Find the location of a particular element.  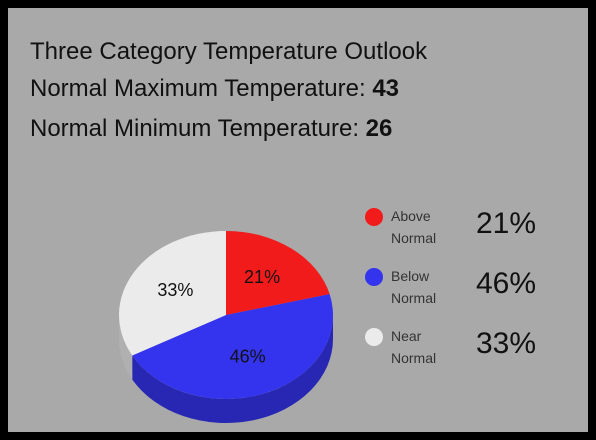

legend-value: 21% is located at coordinates (506, 223).